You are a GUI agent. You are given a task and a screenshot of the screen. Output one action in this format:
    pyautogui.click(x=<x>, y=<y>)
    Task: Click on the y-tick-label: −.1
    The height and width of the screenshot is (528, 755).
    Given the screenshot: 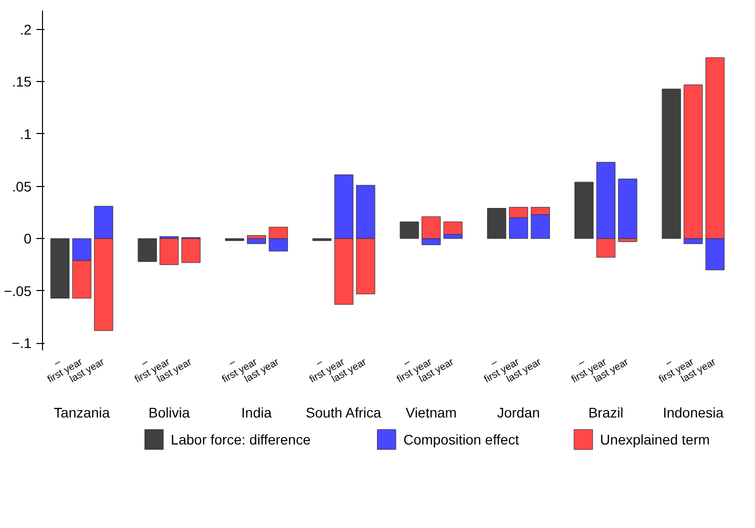 What is the action you would take?
    pyautogui.click(x=22, y=343)
    